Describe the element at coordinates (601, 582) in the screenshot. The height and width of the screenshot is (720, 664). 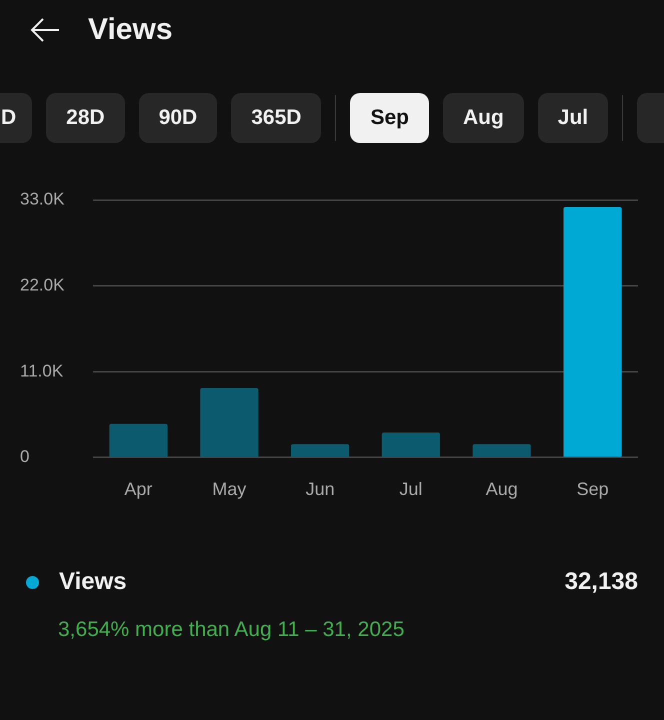
I see `text: 32,138` at that location.